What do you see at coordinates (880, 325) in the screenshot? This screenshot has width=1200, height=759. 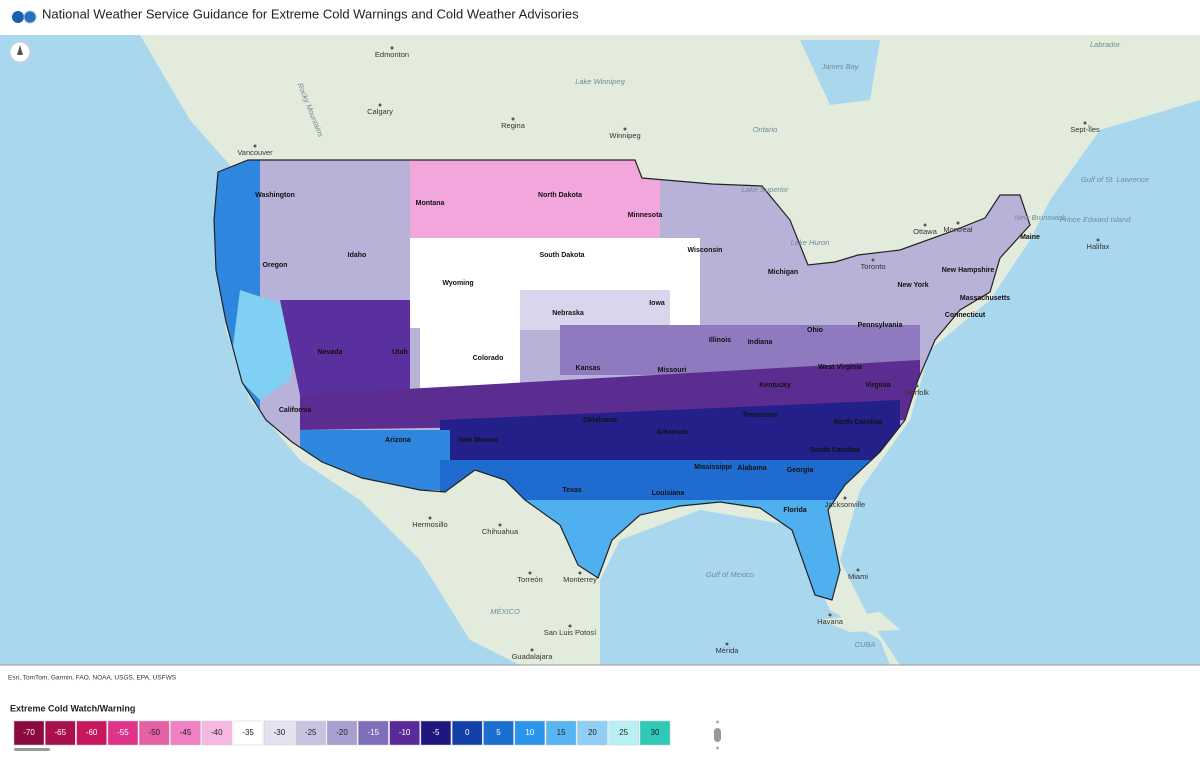 I see `state-label: Pennsylvania` at bounding box center [880, 325].